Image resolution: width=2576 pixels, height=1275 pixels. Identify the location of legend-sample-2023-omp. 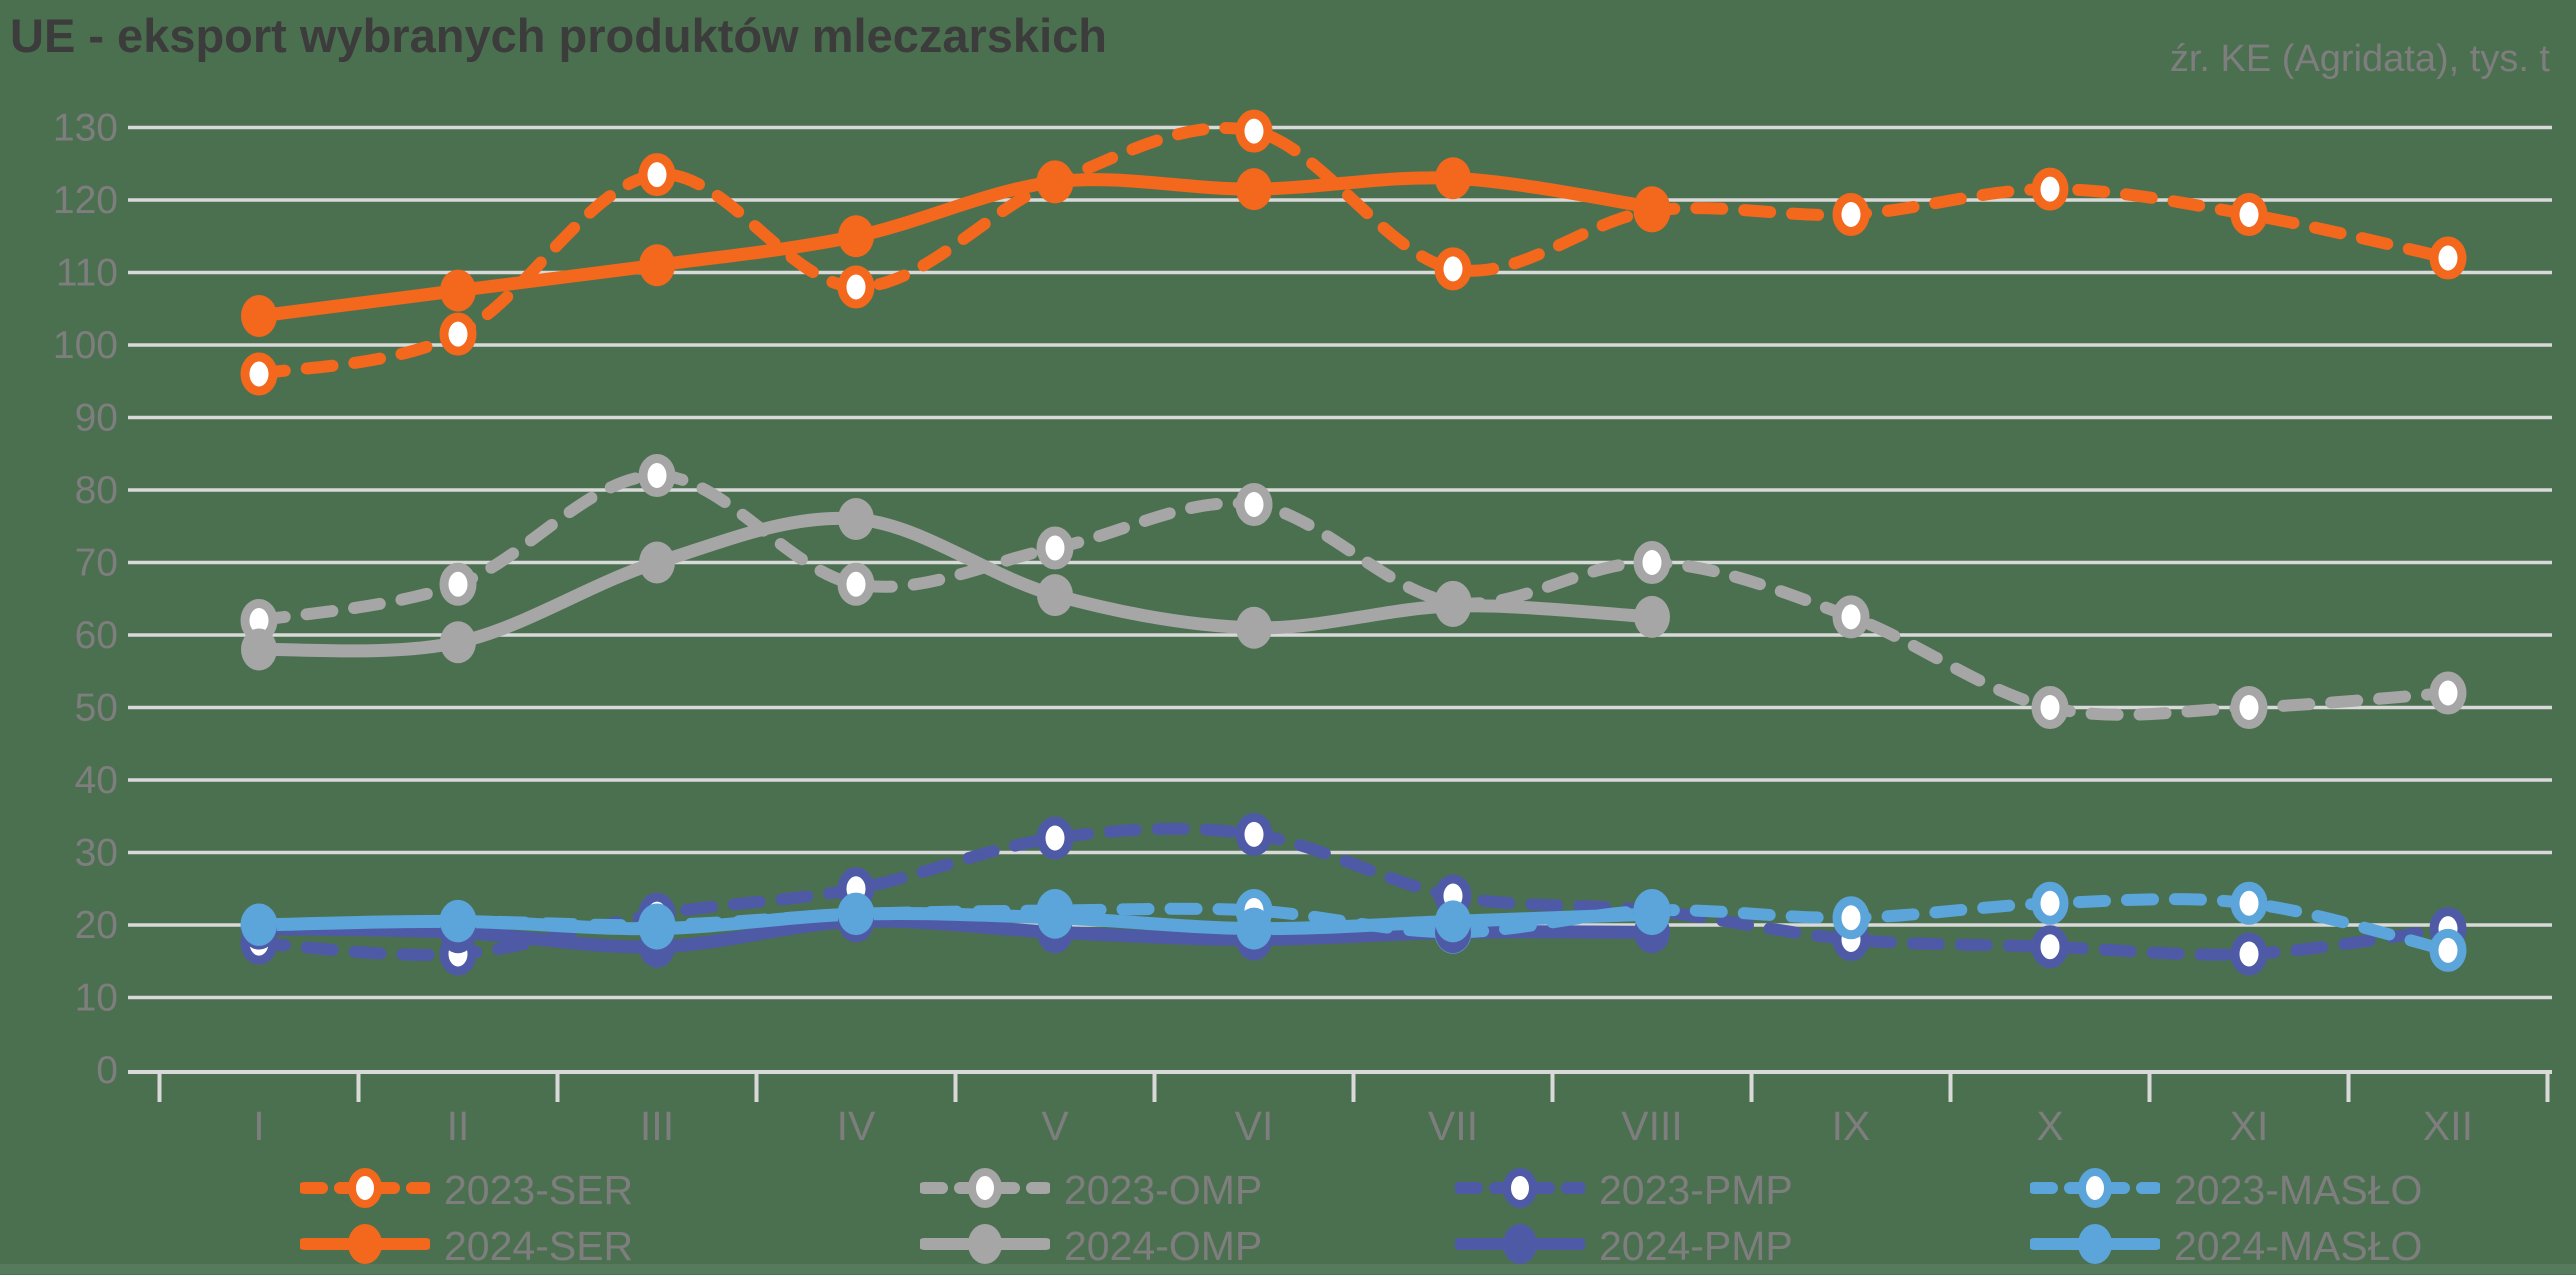
(985, 1190).